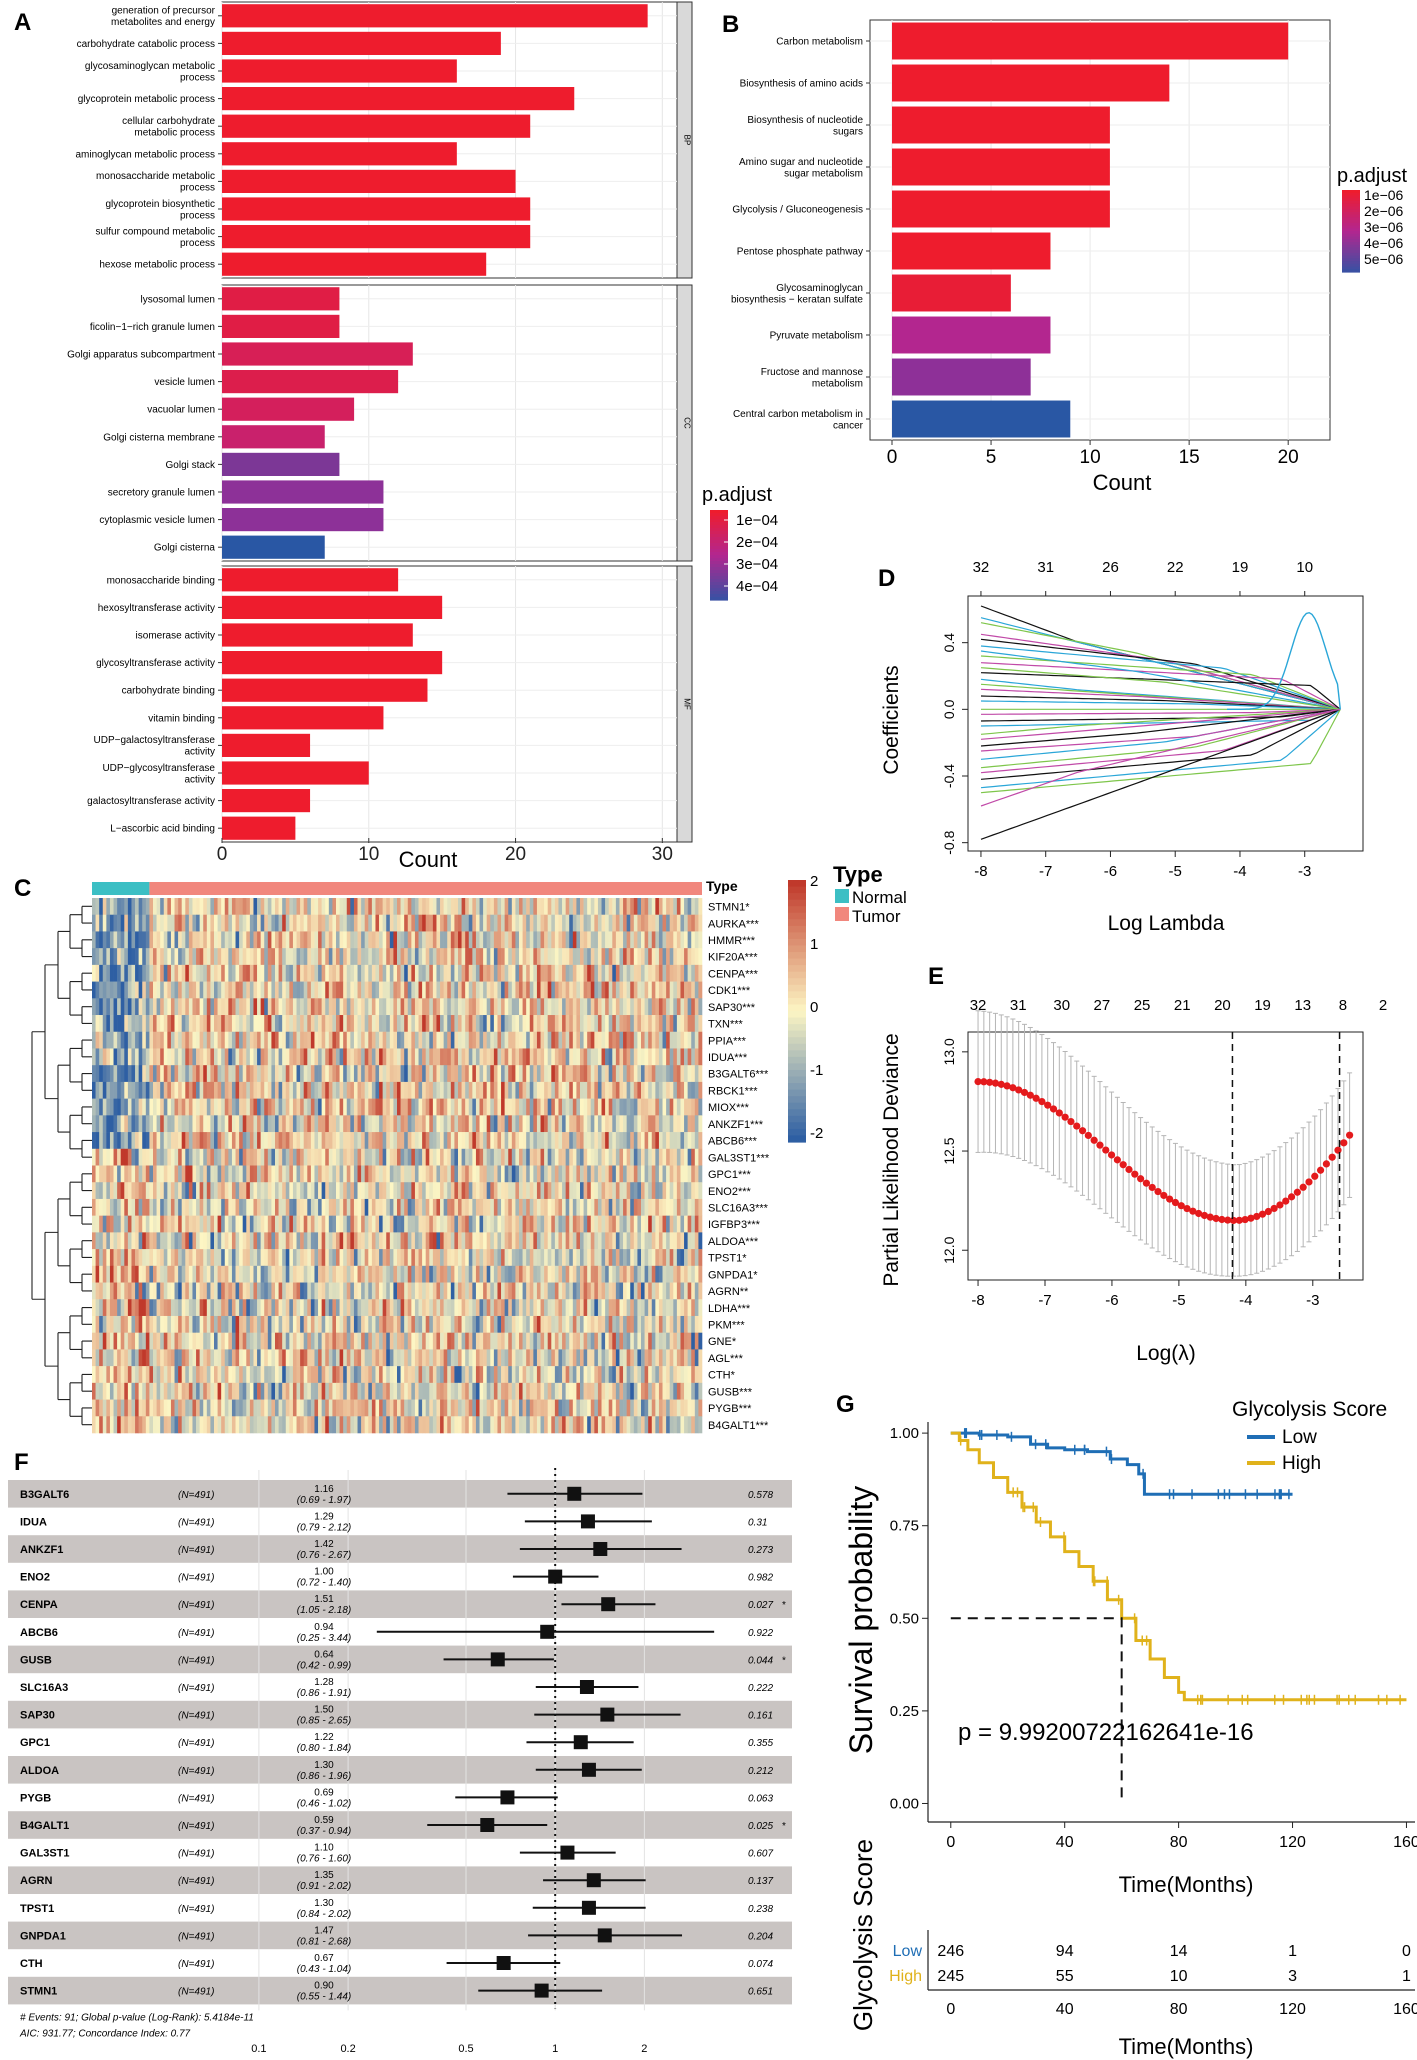 Image resolution: width=1417 pixels, height=2060 pixels. I want to click on category-label: monosaccharide binding, so click(161, 580).